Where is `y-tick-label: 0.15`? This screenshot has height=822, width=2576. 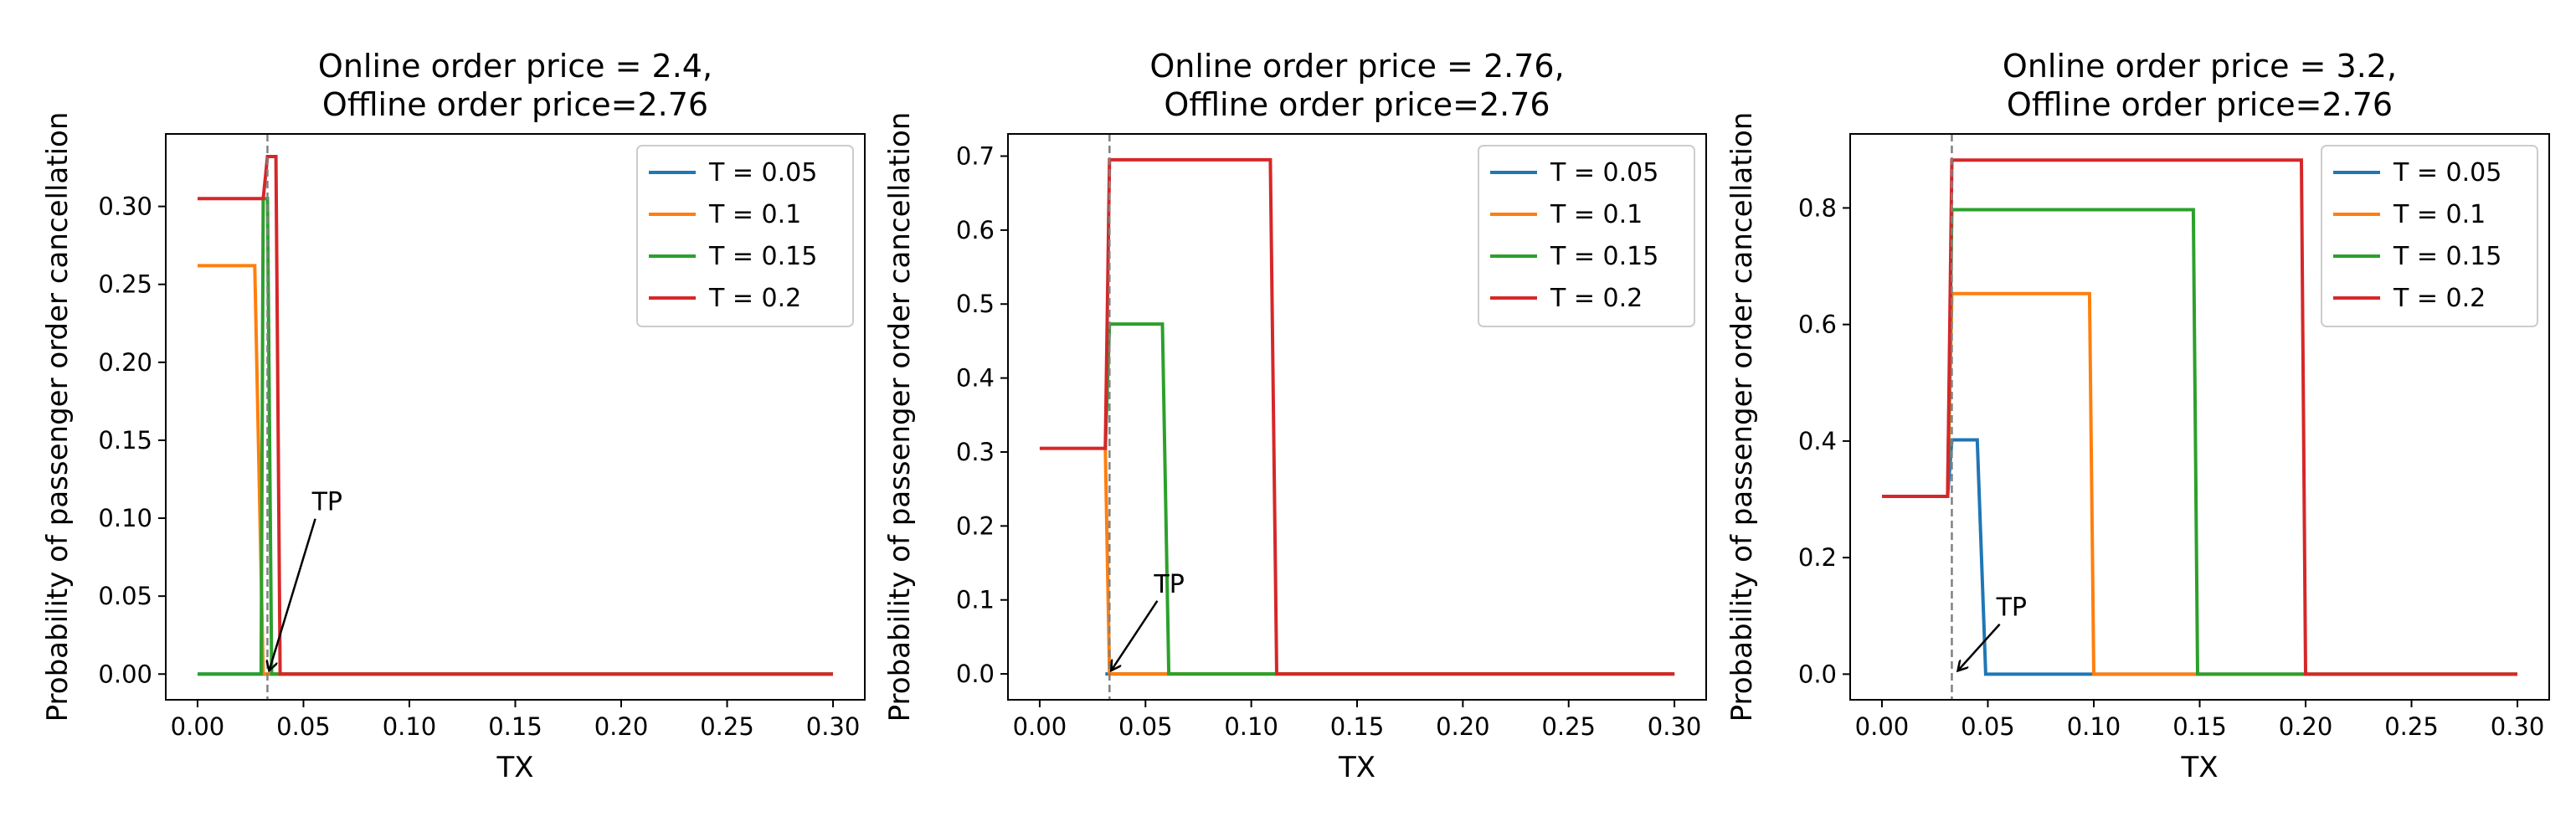 y-tick-label: 0.15 is located at coordinates (125, 440).